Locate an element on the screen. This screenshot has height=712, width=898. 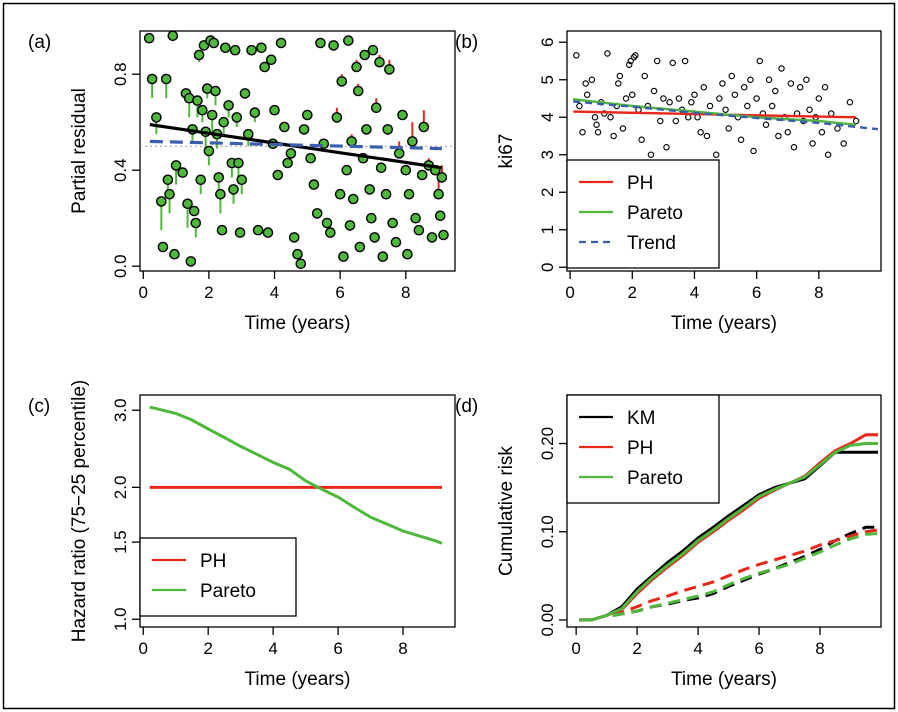
y-tick-label: 0.4 is located at coordinates (120, 170).